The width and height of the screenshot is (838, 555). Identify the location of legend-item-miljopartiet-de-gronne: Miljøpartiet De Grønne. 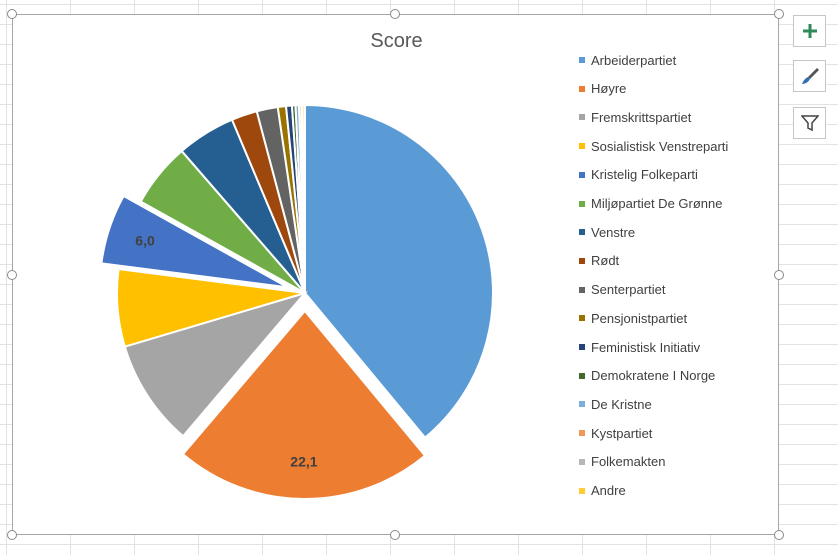
(650, 204).